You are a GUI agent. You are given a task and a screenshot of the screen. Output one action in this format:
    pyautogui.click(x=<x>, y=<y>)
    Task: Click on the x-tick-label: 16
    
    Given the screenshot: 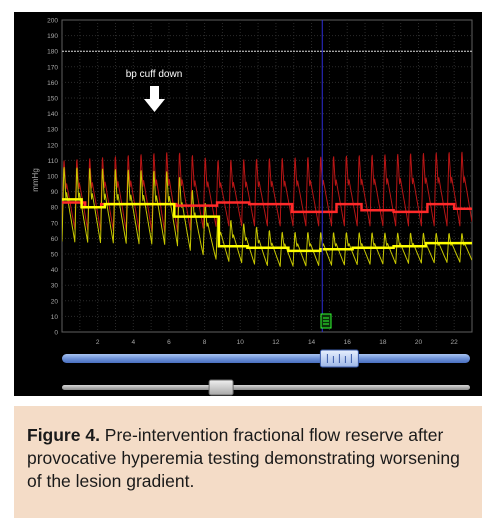 What is the action you would take?
    pyautogui.click(x=348, y=342)
    